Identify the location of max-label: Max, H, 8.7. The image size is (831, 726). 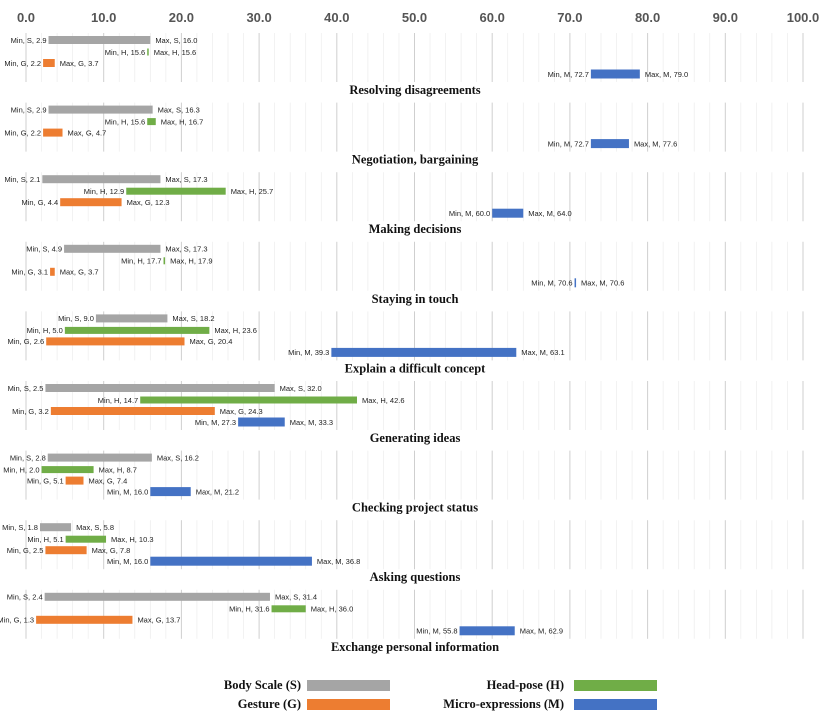
(118, 469).